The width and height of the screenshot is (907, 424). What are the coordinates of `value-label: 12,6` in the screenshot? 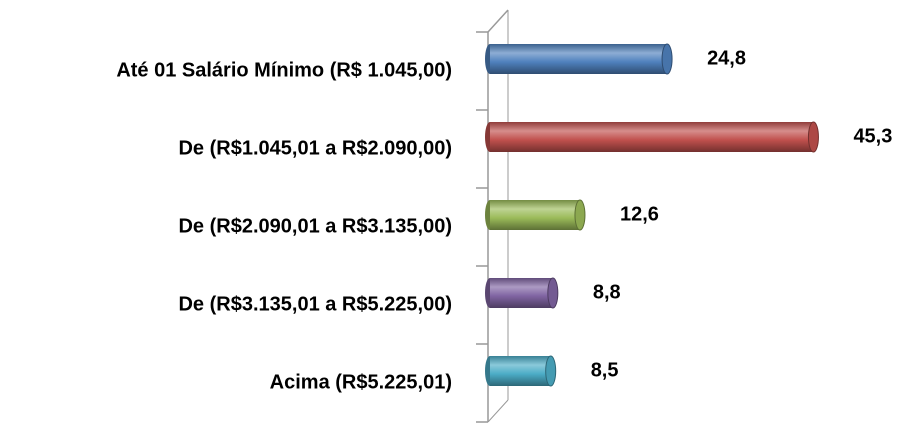 It's located at (639, 214).